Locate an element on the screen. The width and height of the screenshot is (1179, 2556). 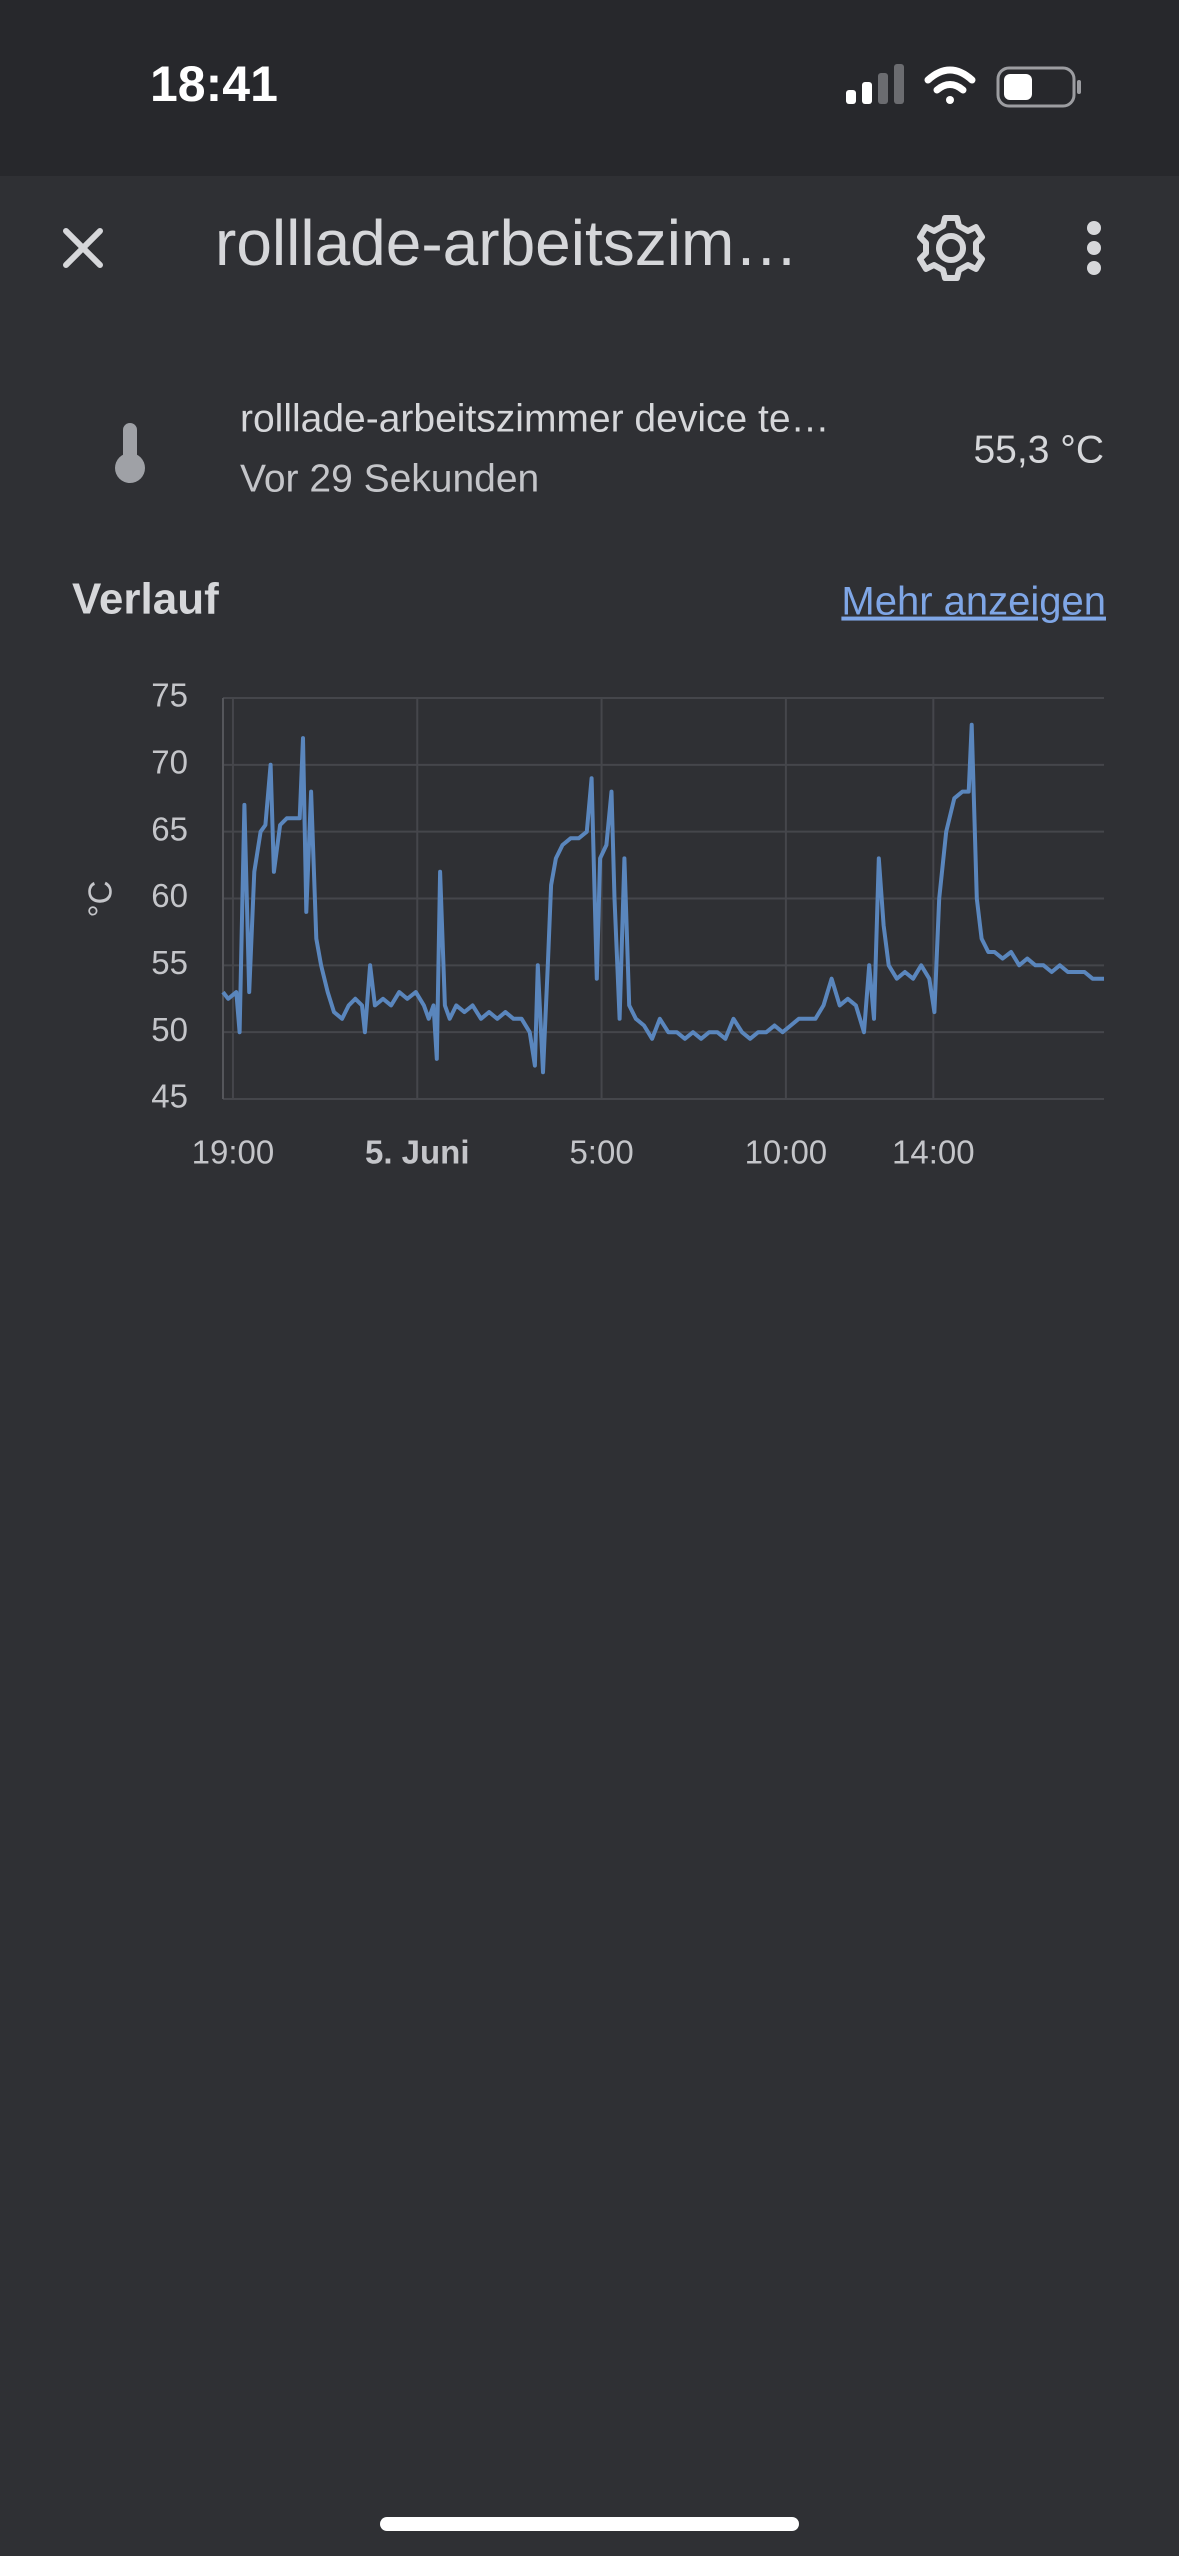
signal-icon is located at coordinates (875, 84).